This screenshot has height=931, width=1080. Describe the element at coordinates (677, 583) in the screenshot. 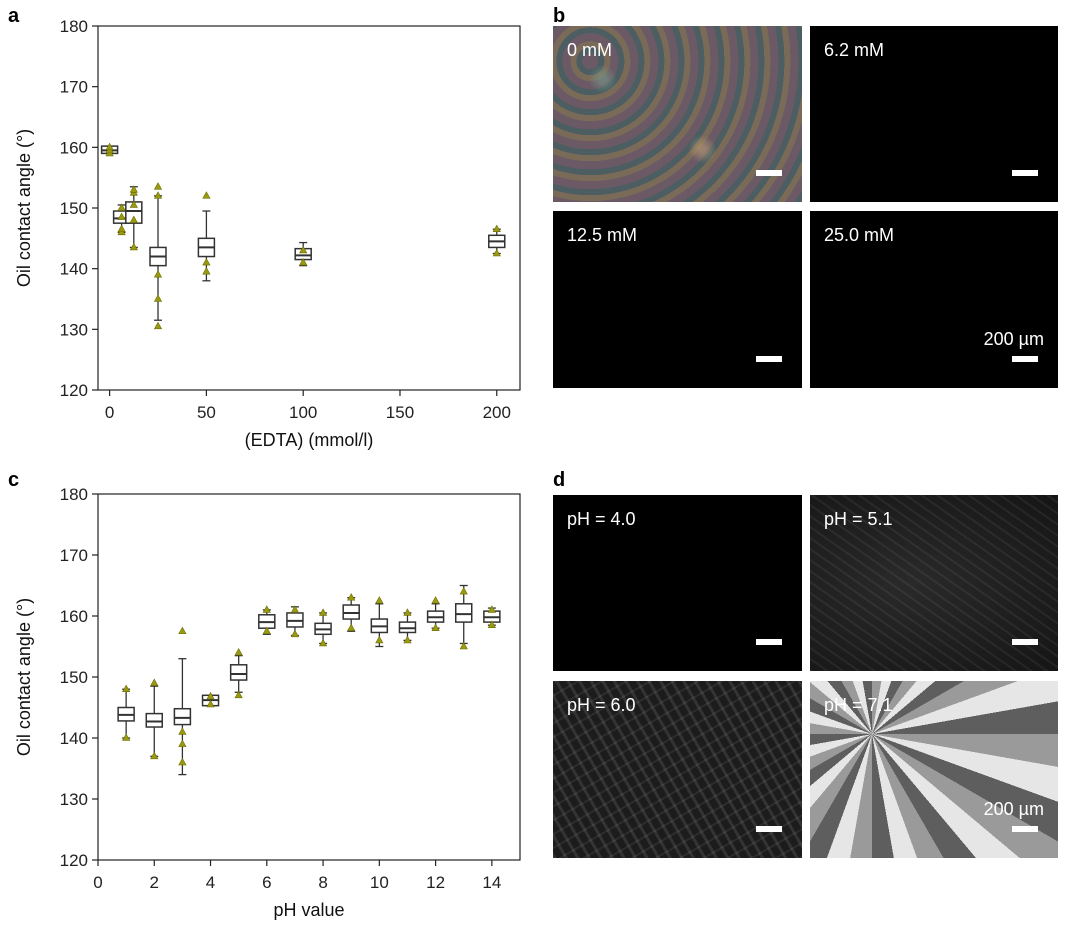

I see `micrograph-d-1: pH = 4.0` at that location.